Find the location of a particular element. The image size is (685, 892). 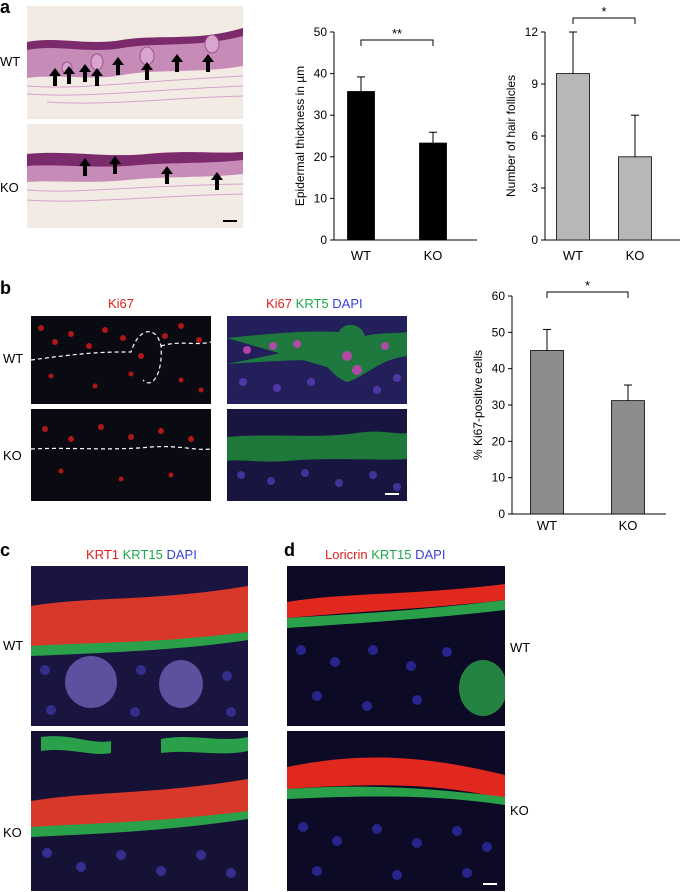

krt1-wt-image is located at coordinates (139, 646).